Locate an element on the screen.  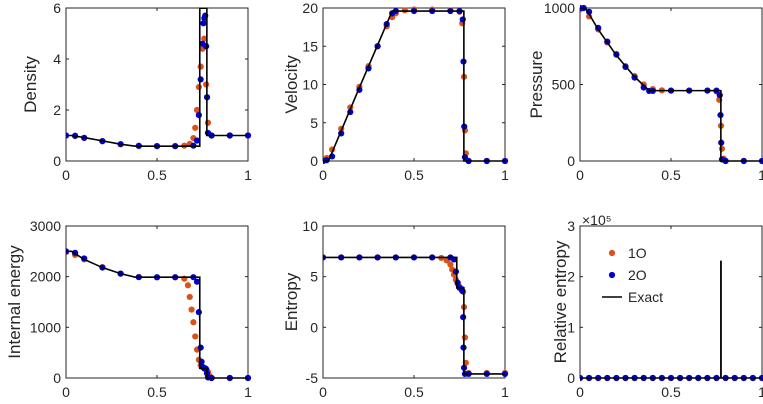
y-axis-label: Density is located at coordinates (30, 84).